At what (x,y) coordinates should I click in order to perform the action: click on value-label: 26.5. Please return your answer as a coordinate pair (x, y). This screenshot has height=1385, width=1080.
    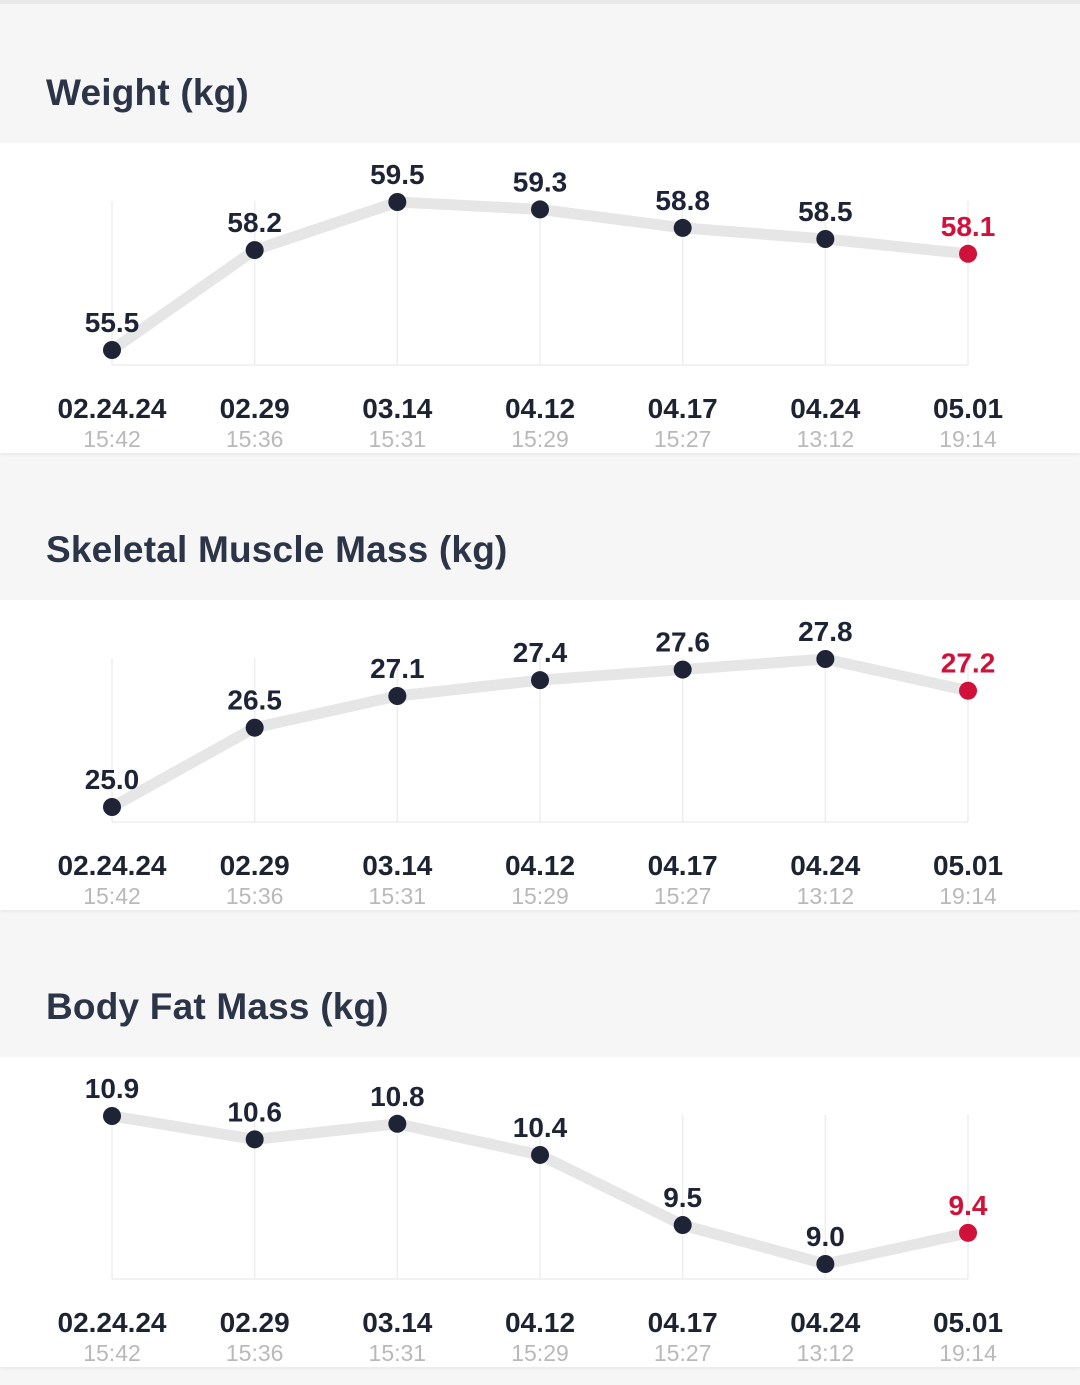
    Looking at the image, I should click on (254, 700).